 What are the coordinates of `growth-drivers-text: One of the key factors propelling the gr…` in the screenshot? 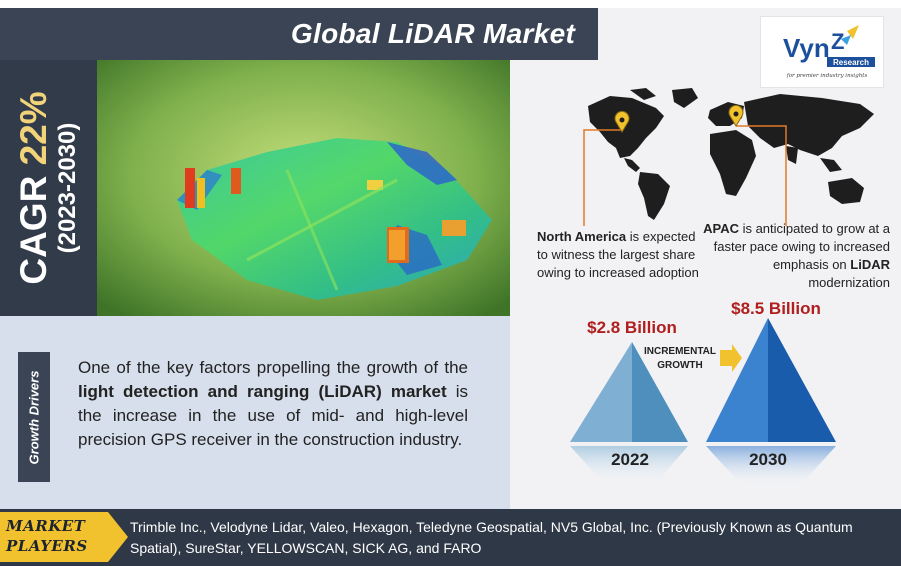 It's located at (273, 404).